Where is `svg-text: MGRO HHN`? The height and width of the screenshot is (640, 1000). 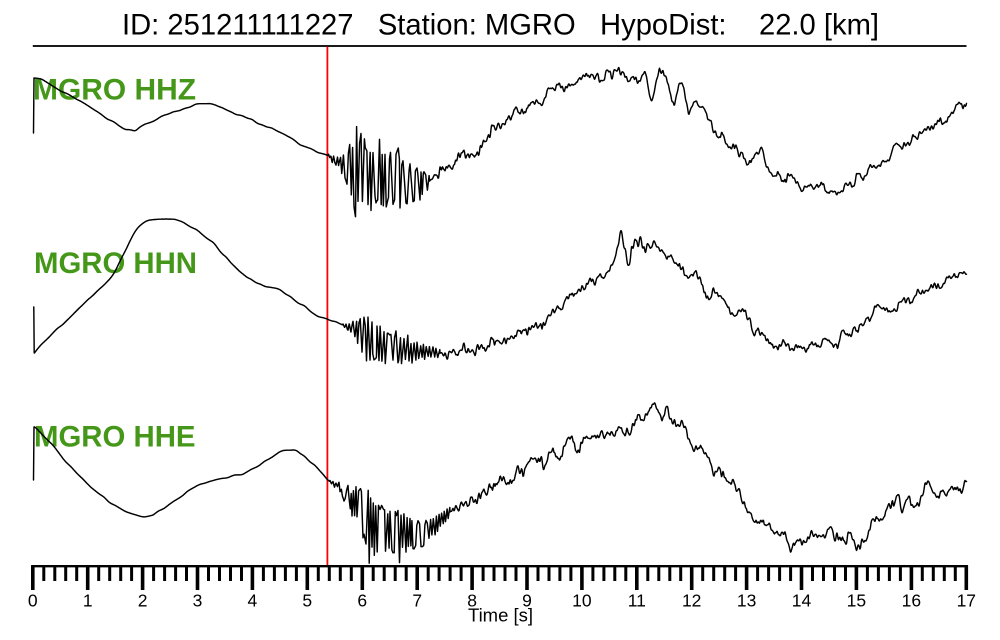
svg-text: MGRO HHN is located at coordinates (115, 263).